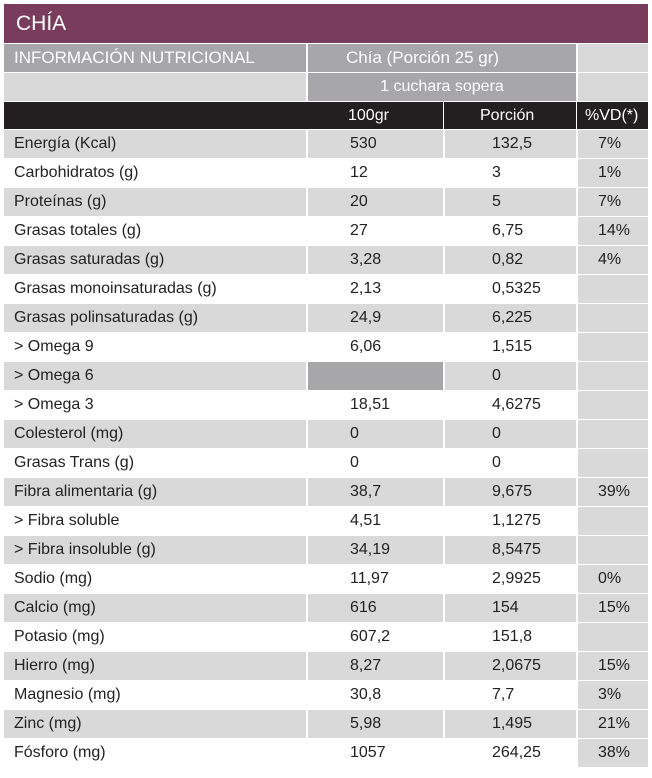 This screenshot has height=778, width=652. Describe the element at coordinates (374, 202) in the screenshot. I see `value-100g: 20` at that location.